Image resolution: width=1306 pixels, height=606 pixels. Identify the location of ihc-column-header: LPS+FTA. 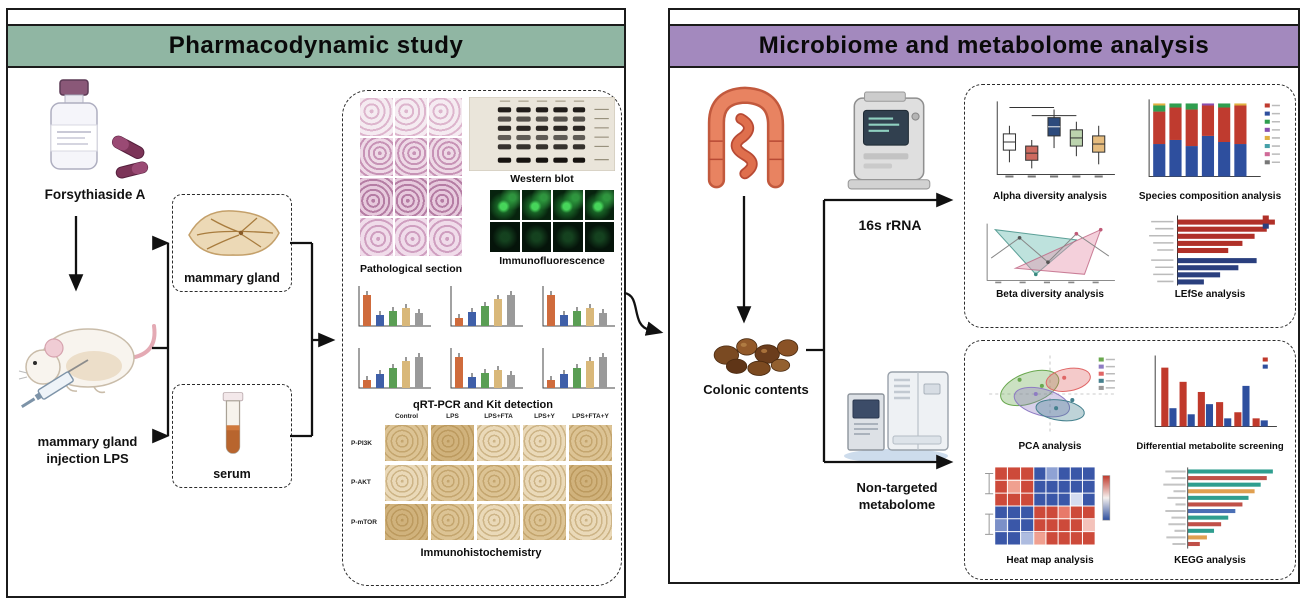
(498, 416).